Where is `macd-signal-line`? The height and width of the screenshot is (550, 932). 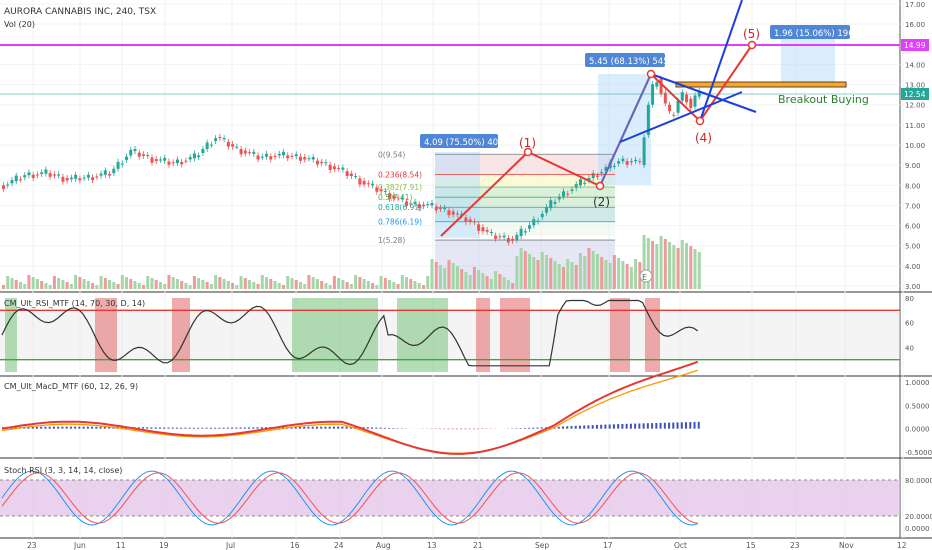
macd-signal-line is located at coordinates (350, 411).